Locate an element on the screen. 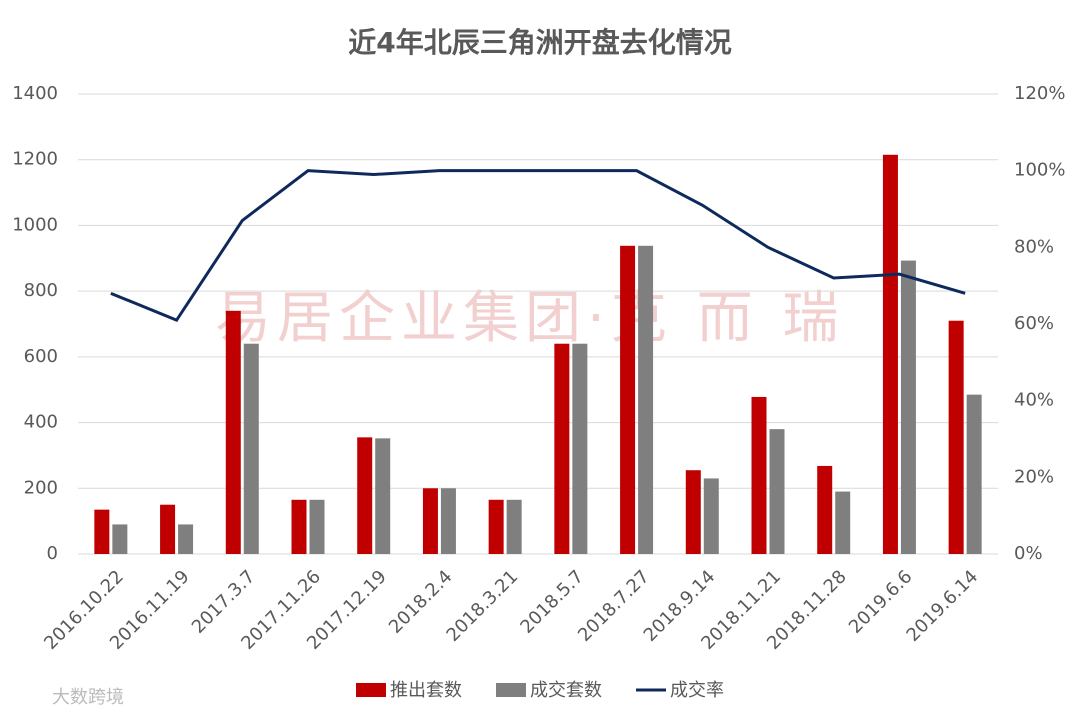 The image size is (1080, 719). watermark: 易居企业集团·克 而 瑞 is located at coordinates (529, 318).